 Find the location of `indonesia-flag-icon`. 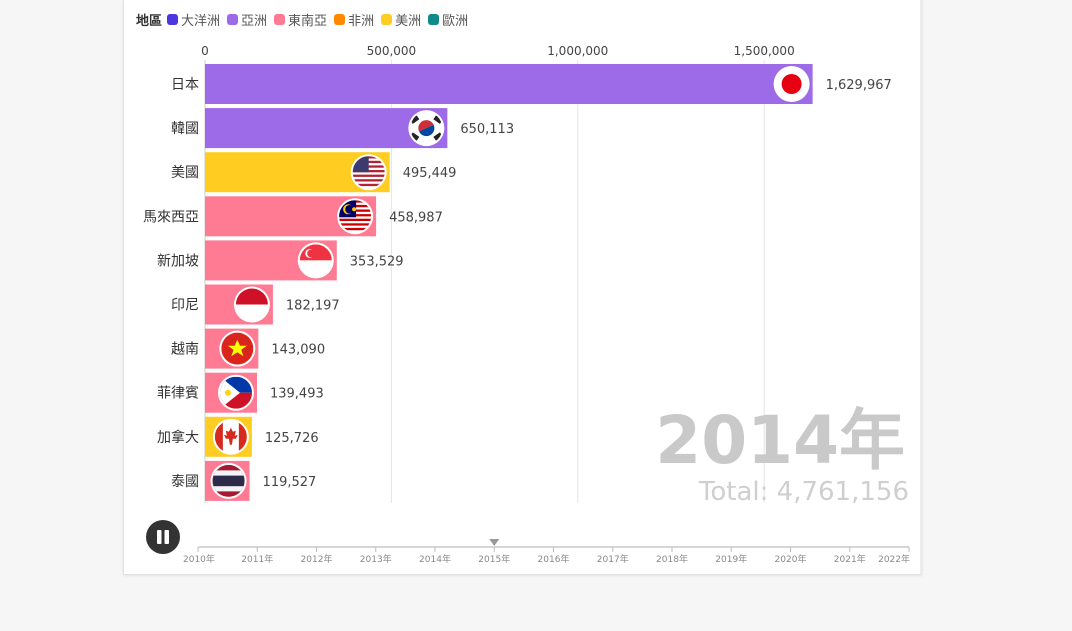

indonesia-flag-icon is located at coordinates (251, 304).